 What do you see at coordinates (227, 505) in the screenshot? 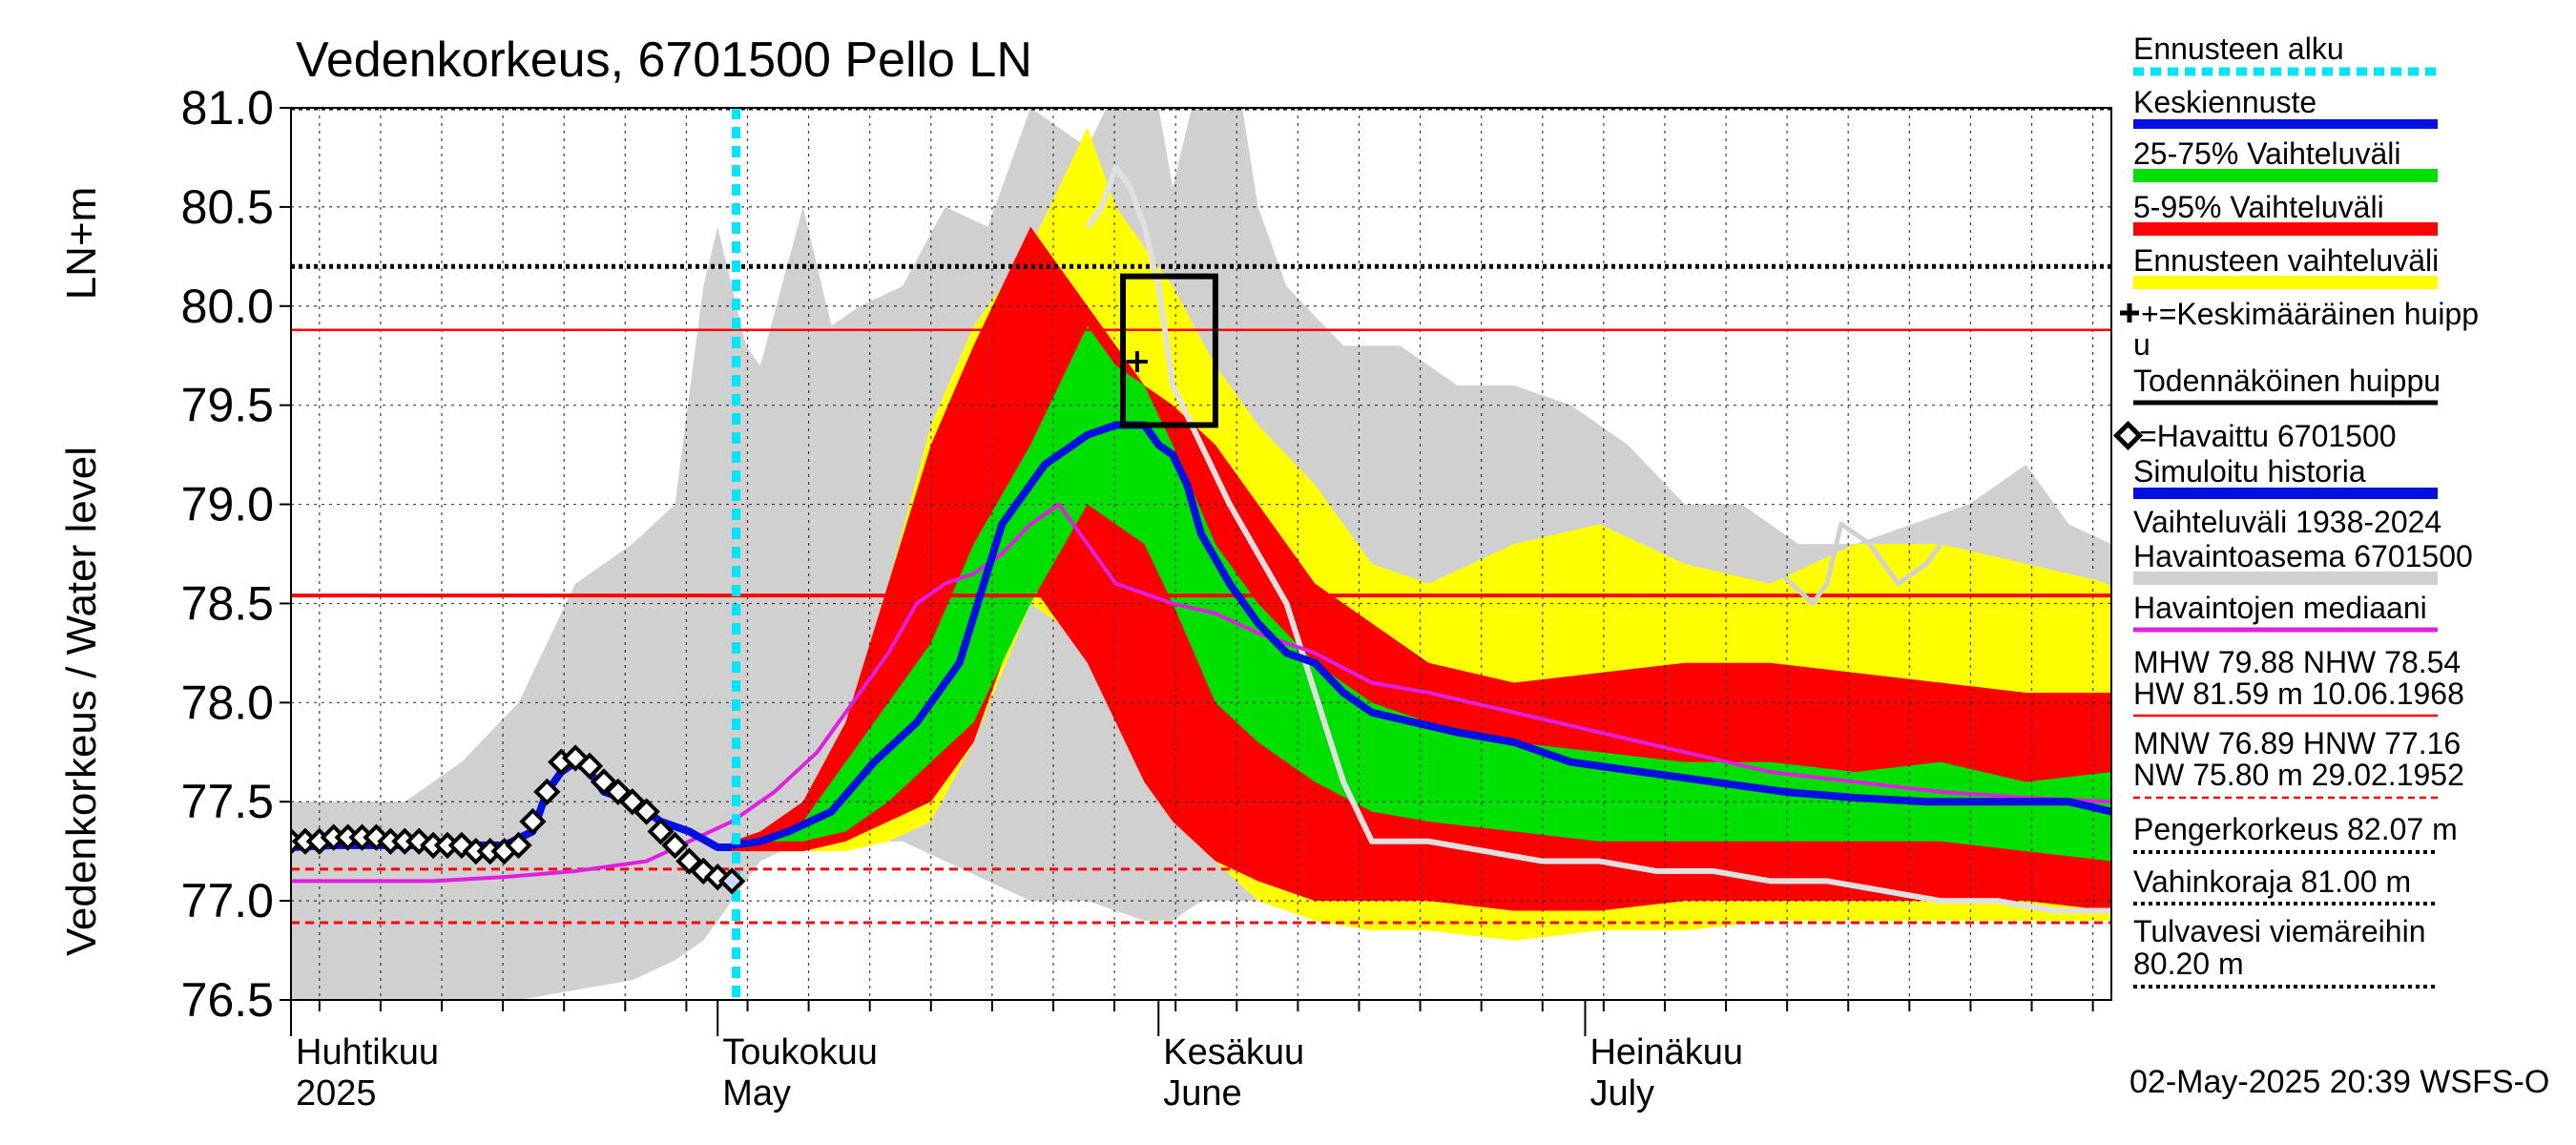
I see `y-tick-label: 79.0` at bounding box center [227, 505].